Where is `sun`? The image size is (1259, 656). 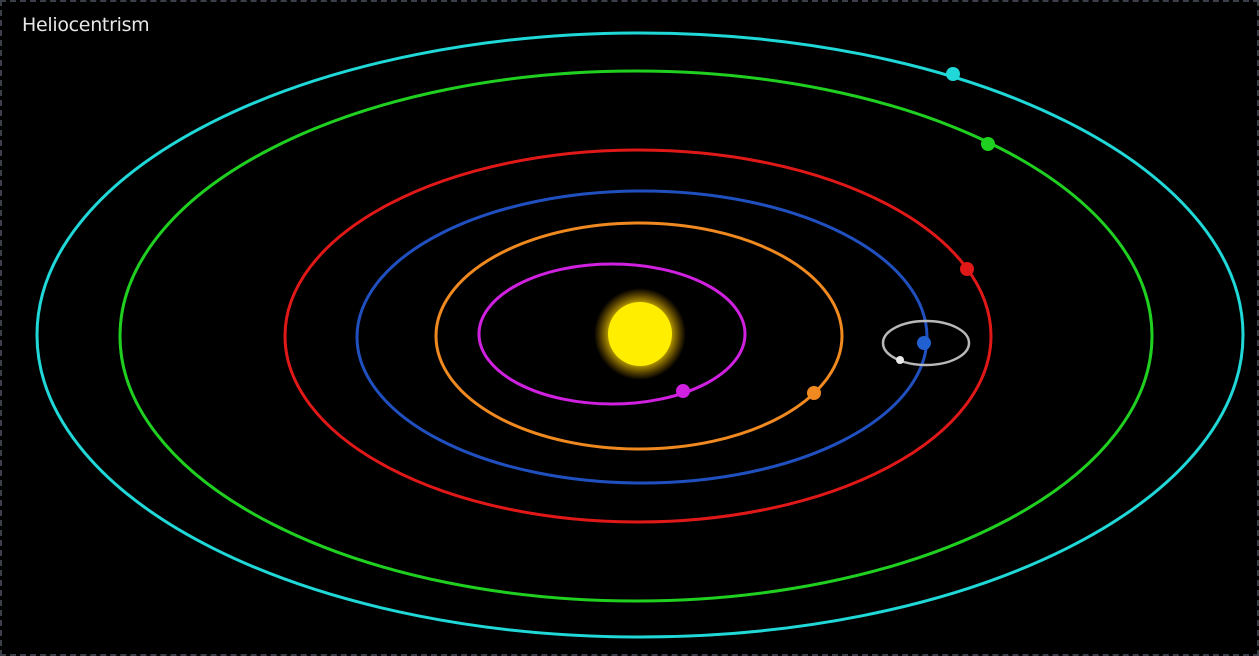 sun is located at coordinates (640, 334).